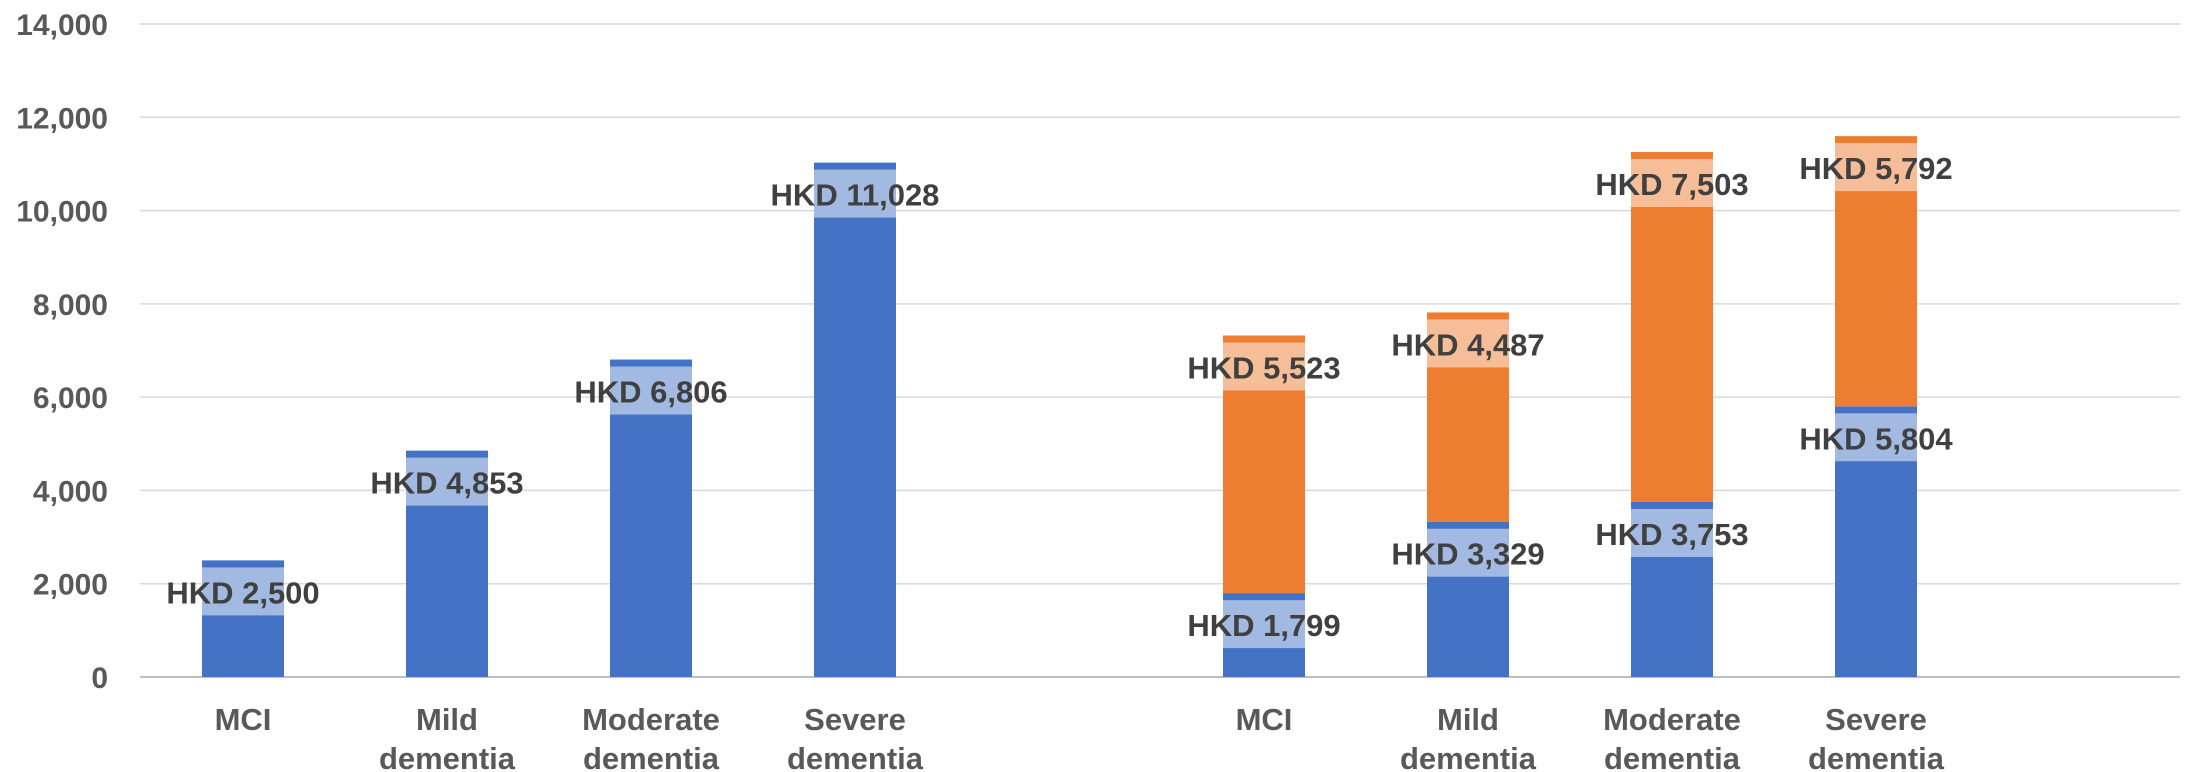 This screenshot has height=772, width=2196. I want to click on data-label: HKD 5,804, so click(1876, 438).